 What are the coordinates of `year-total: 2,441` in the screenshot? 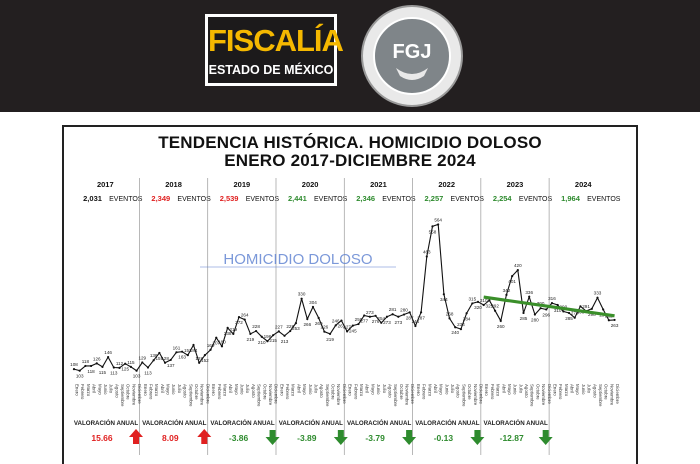 It's located at (297, 198).